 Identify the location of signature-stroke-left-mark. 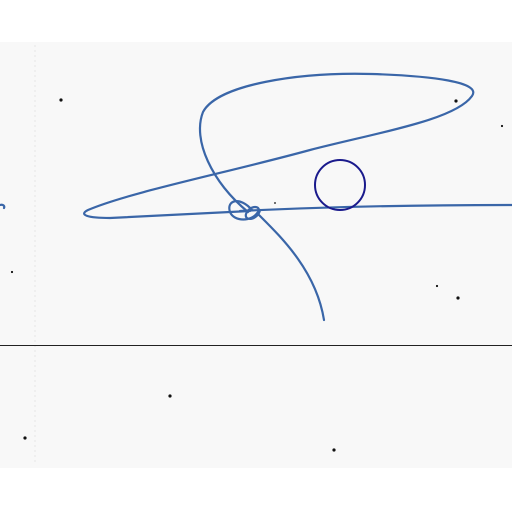
(3, 206).